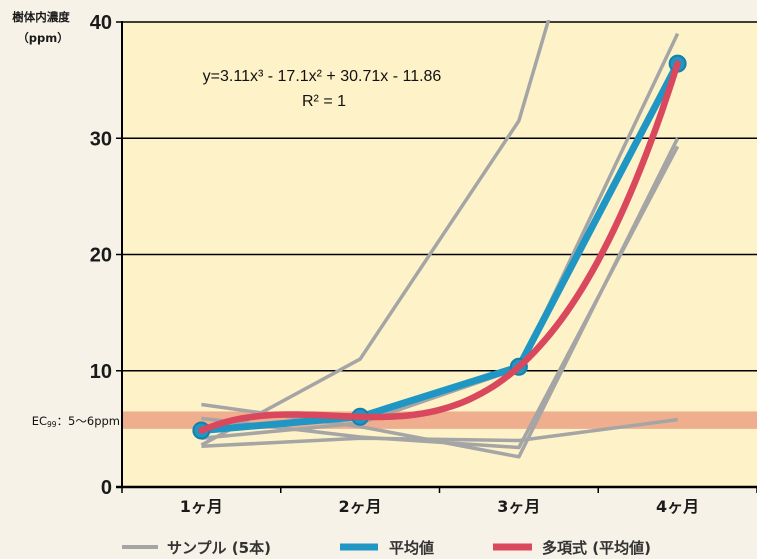 The height and width of the screenshot is (559, 757). What do you see at coordinates (101, 372) in the screenshot?
I see `y-tick-label: 10` at bounding box center [101, 372].